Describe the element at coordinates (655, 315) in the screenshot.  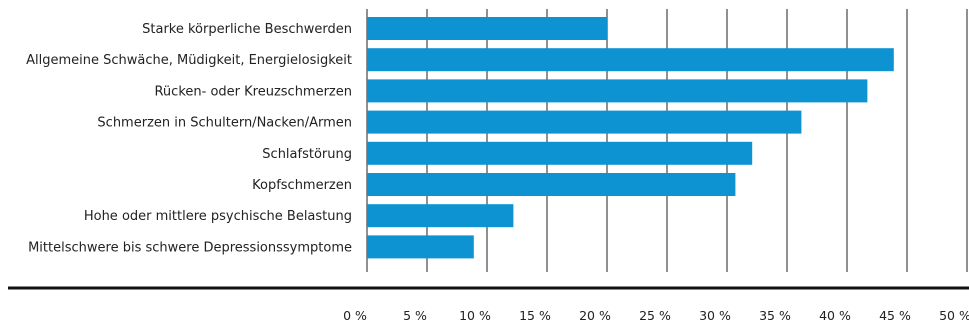
I see `tick-label-5: 25 %` at that location.